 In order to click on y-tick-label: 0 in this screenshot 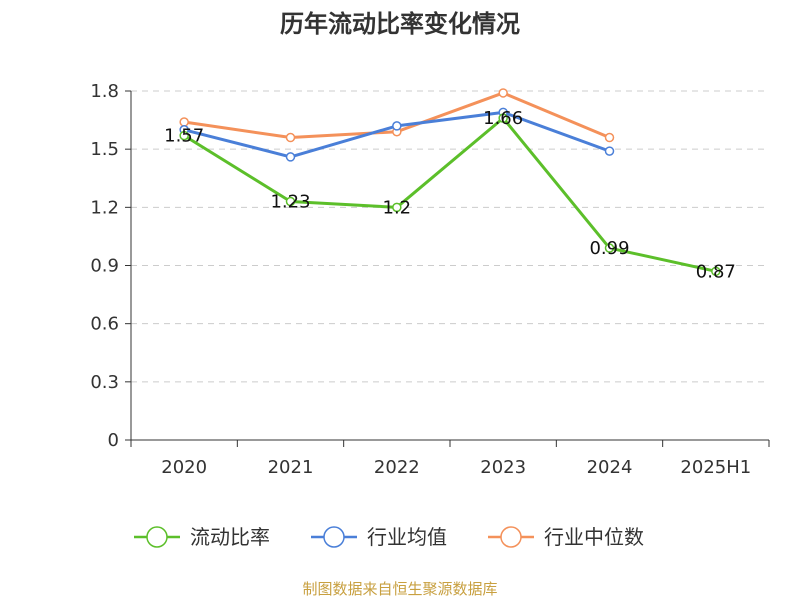, I will do `click(113, 440)`.